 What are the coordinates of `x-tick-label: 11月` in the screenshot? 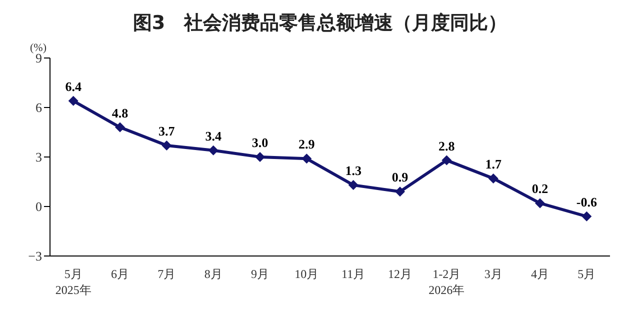 It's located at (354, 274).